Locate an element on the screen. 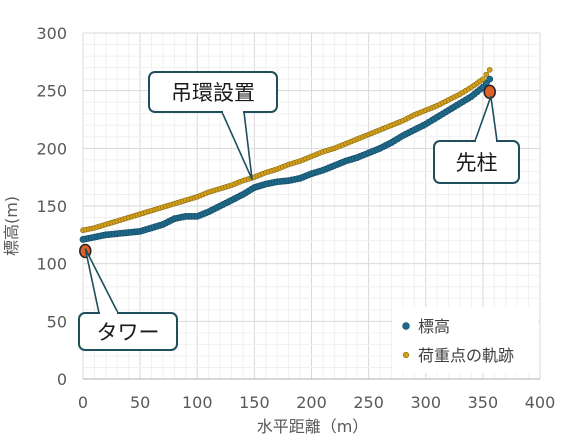  y-tick-label: 0 is located at coordinates (62, 379).